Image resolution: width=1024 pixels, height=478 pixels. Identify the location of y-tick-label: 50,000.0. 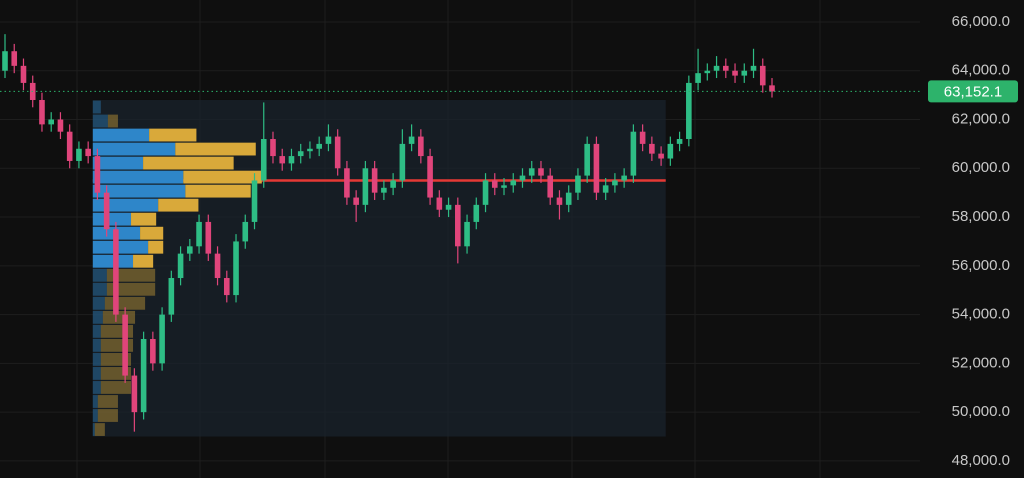
(981, 411).